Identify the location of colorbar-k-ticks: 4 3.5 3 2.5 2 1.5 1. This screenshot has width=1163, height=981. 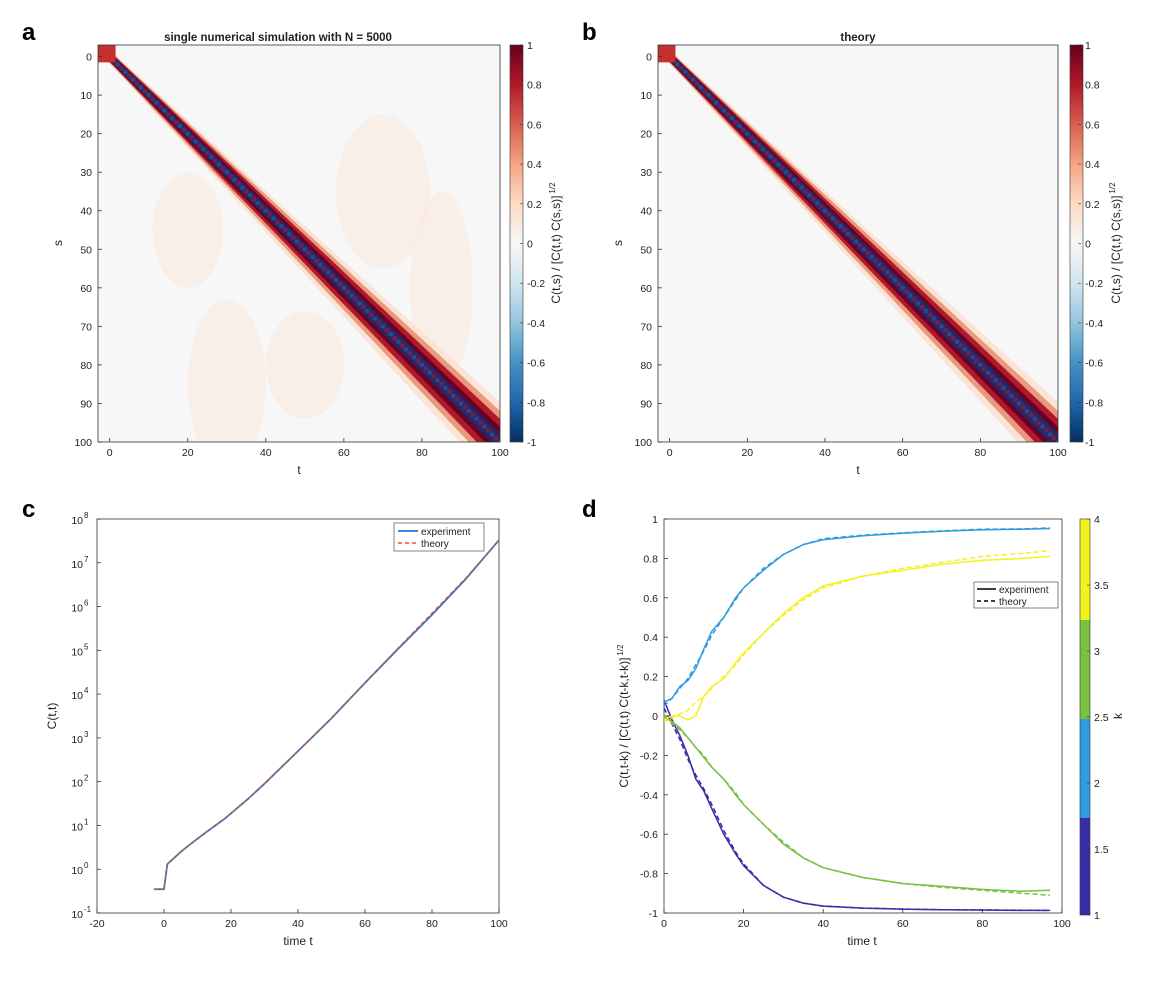
(1098, 718).